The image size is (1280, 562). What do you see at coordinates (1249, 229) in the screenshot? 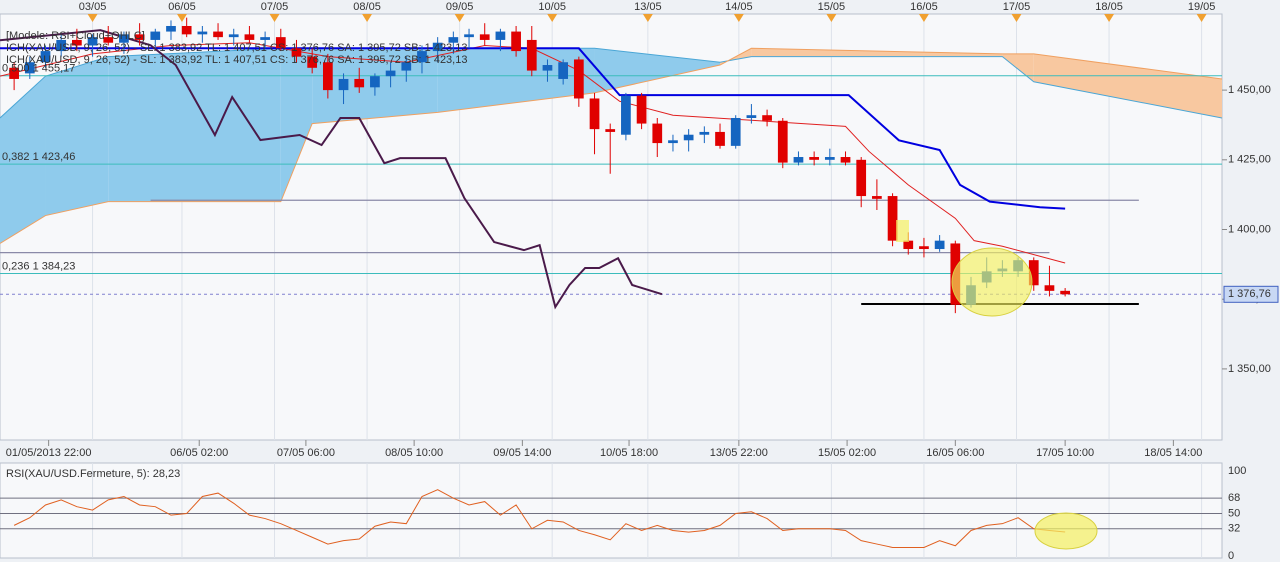
I see `y-tick-label: 1 400,00` at bounding box center [1249, 229].